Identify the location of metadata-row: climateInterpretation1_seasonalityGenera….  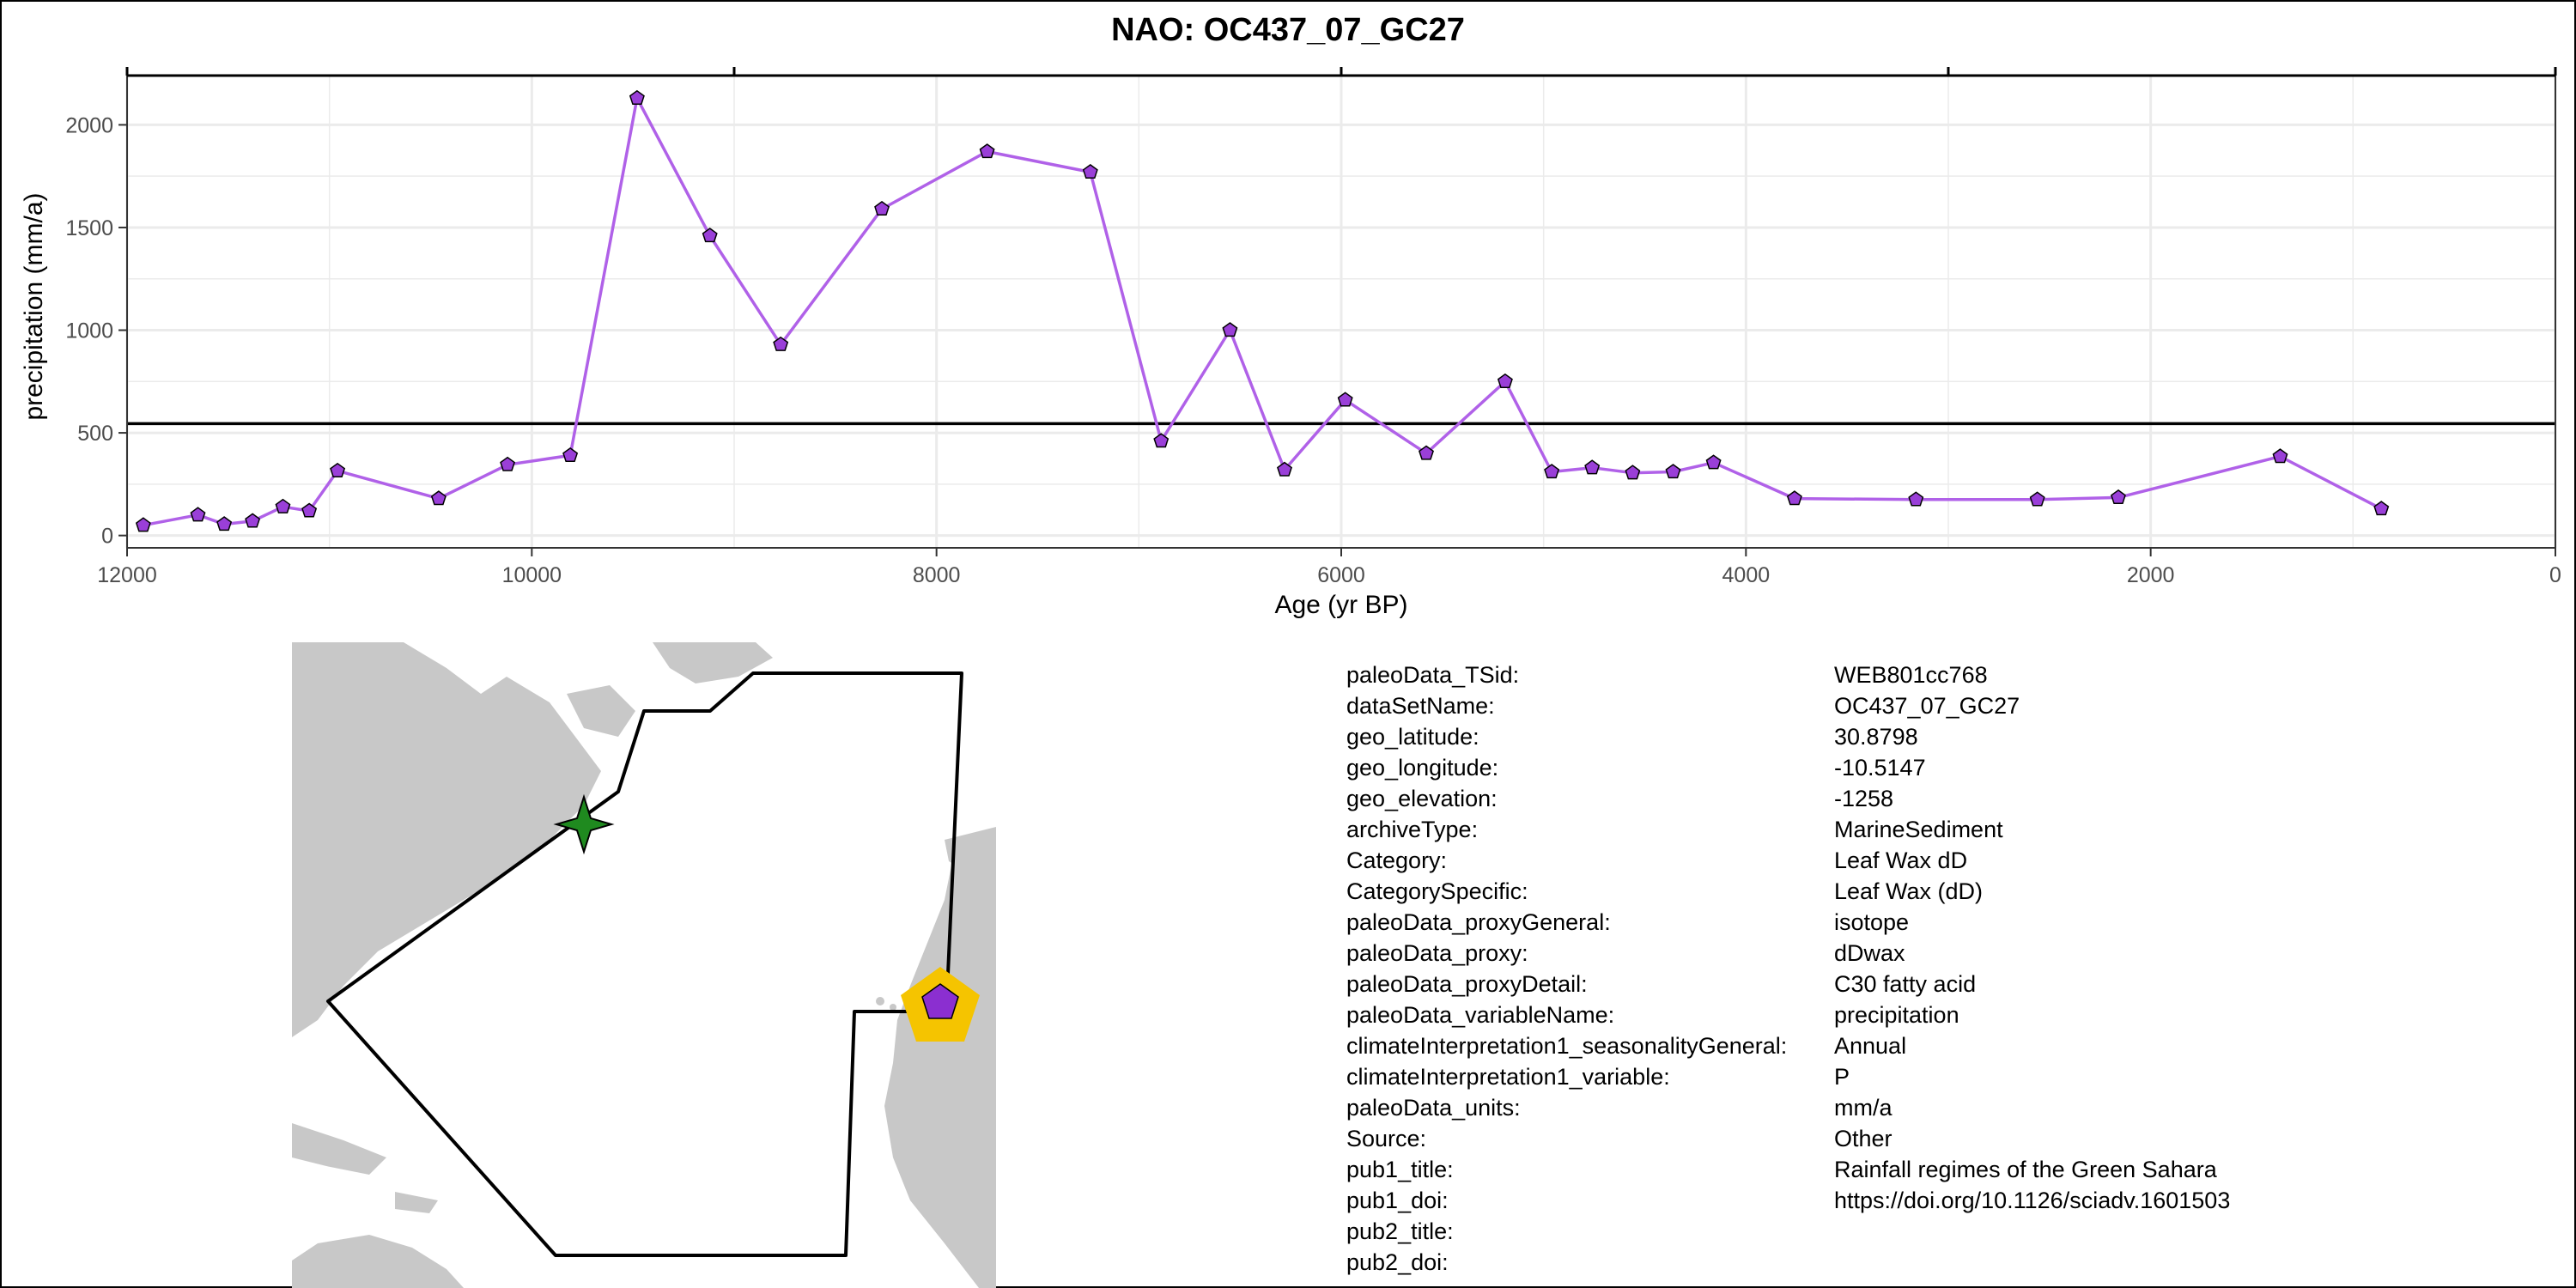
(1788, 1045).